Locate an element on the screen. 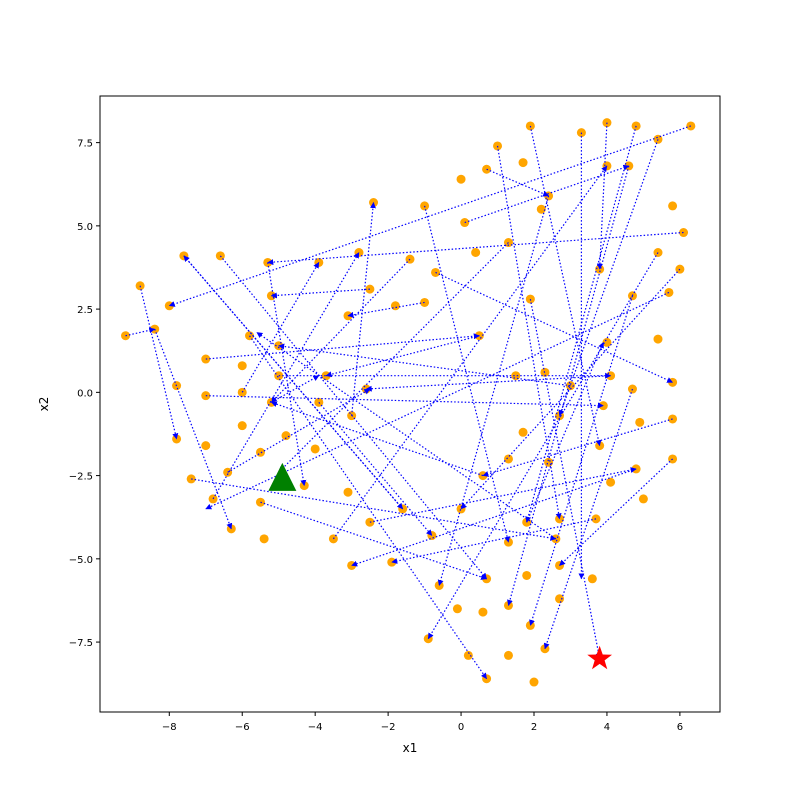 This screenshot has height=800, width=800. x-tick-label: −2 is located at coordinates (388, 727).